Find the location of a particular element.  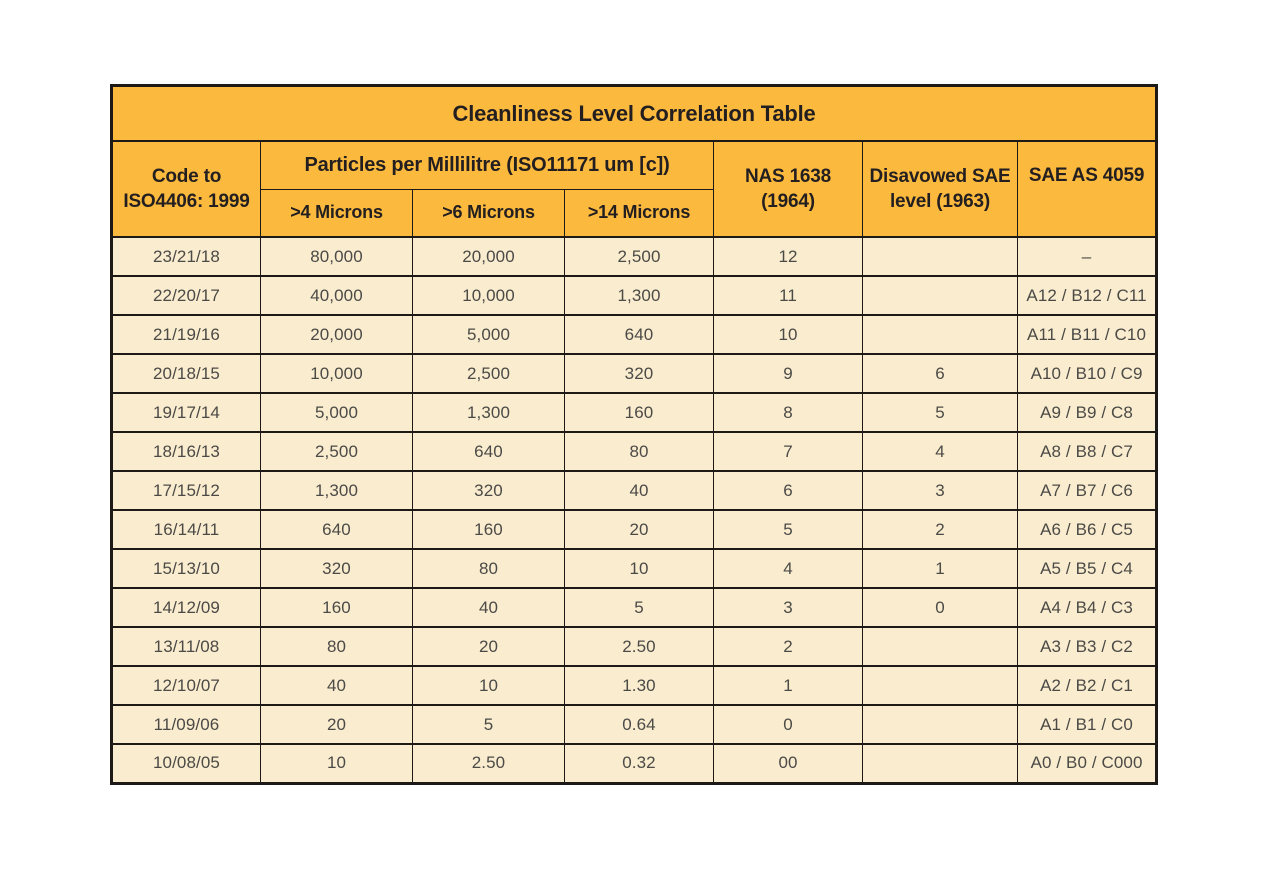

cell-code: 22/20/17 is located at coordinates (186, 295).